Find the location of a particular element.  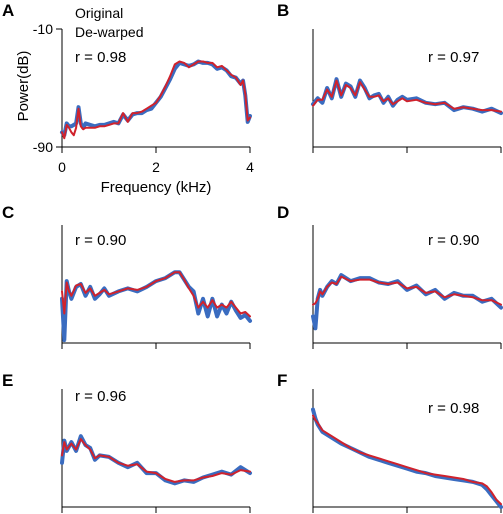

legend-entry-dewarped: De-warped is located at coordinates (109, 32).